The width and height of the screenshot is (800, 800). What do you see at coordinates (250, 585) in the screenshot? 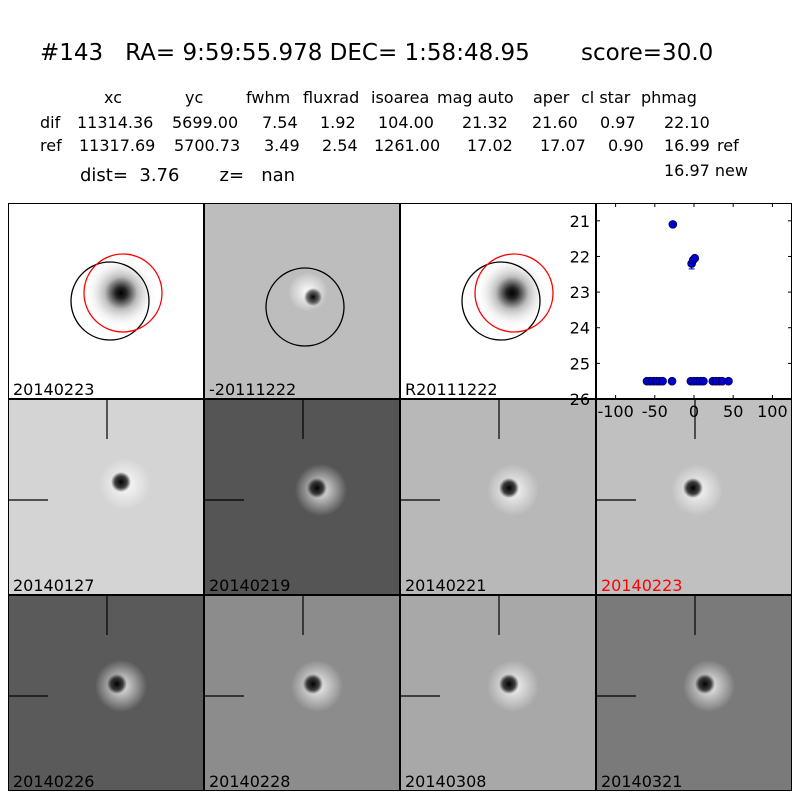
I see `stamp-label: 20140219` at bounding box center [250, 585].